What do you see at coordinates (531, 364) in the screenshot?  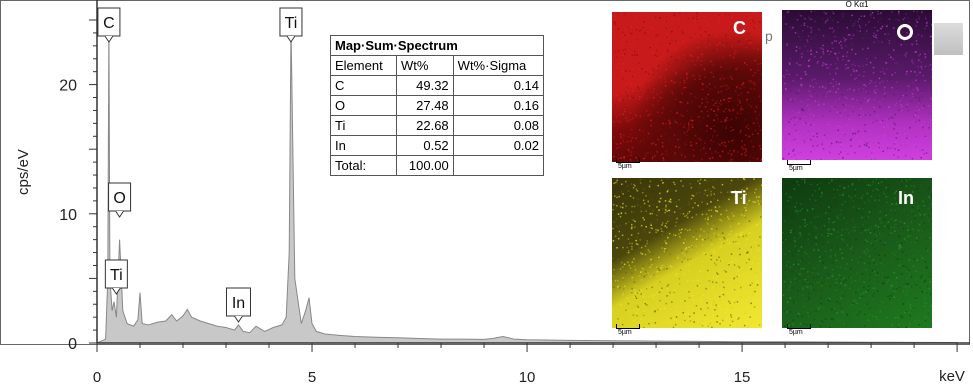 I see `x-axis: 0 5 10 15` at bounding box center [531, 364].